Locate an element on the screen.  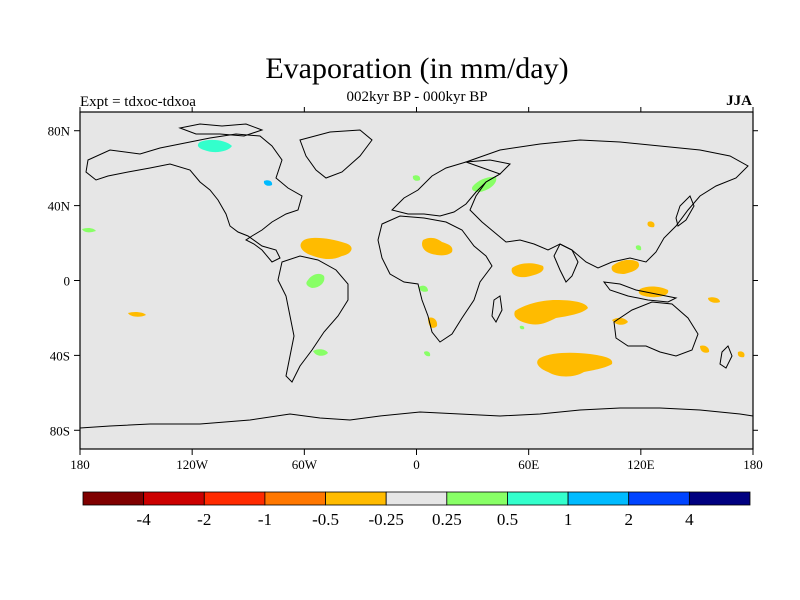
x-tick-label: 60W is located at coordinates (305, 464).